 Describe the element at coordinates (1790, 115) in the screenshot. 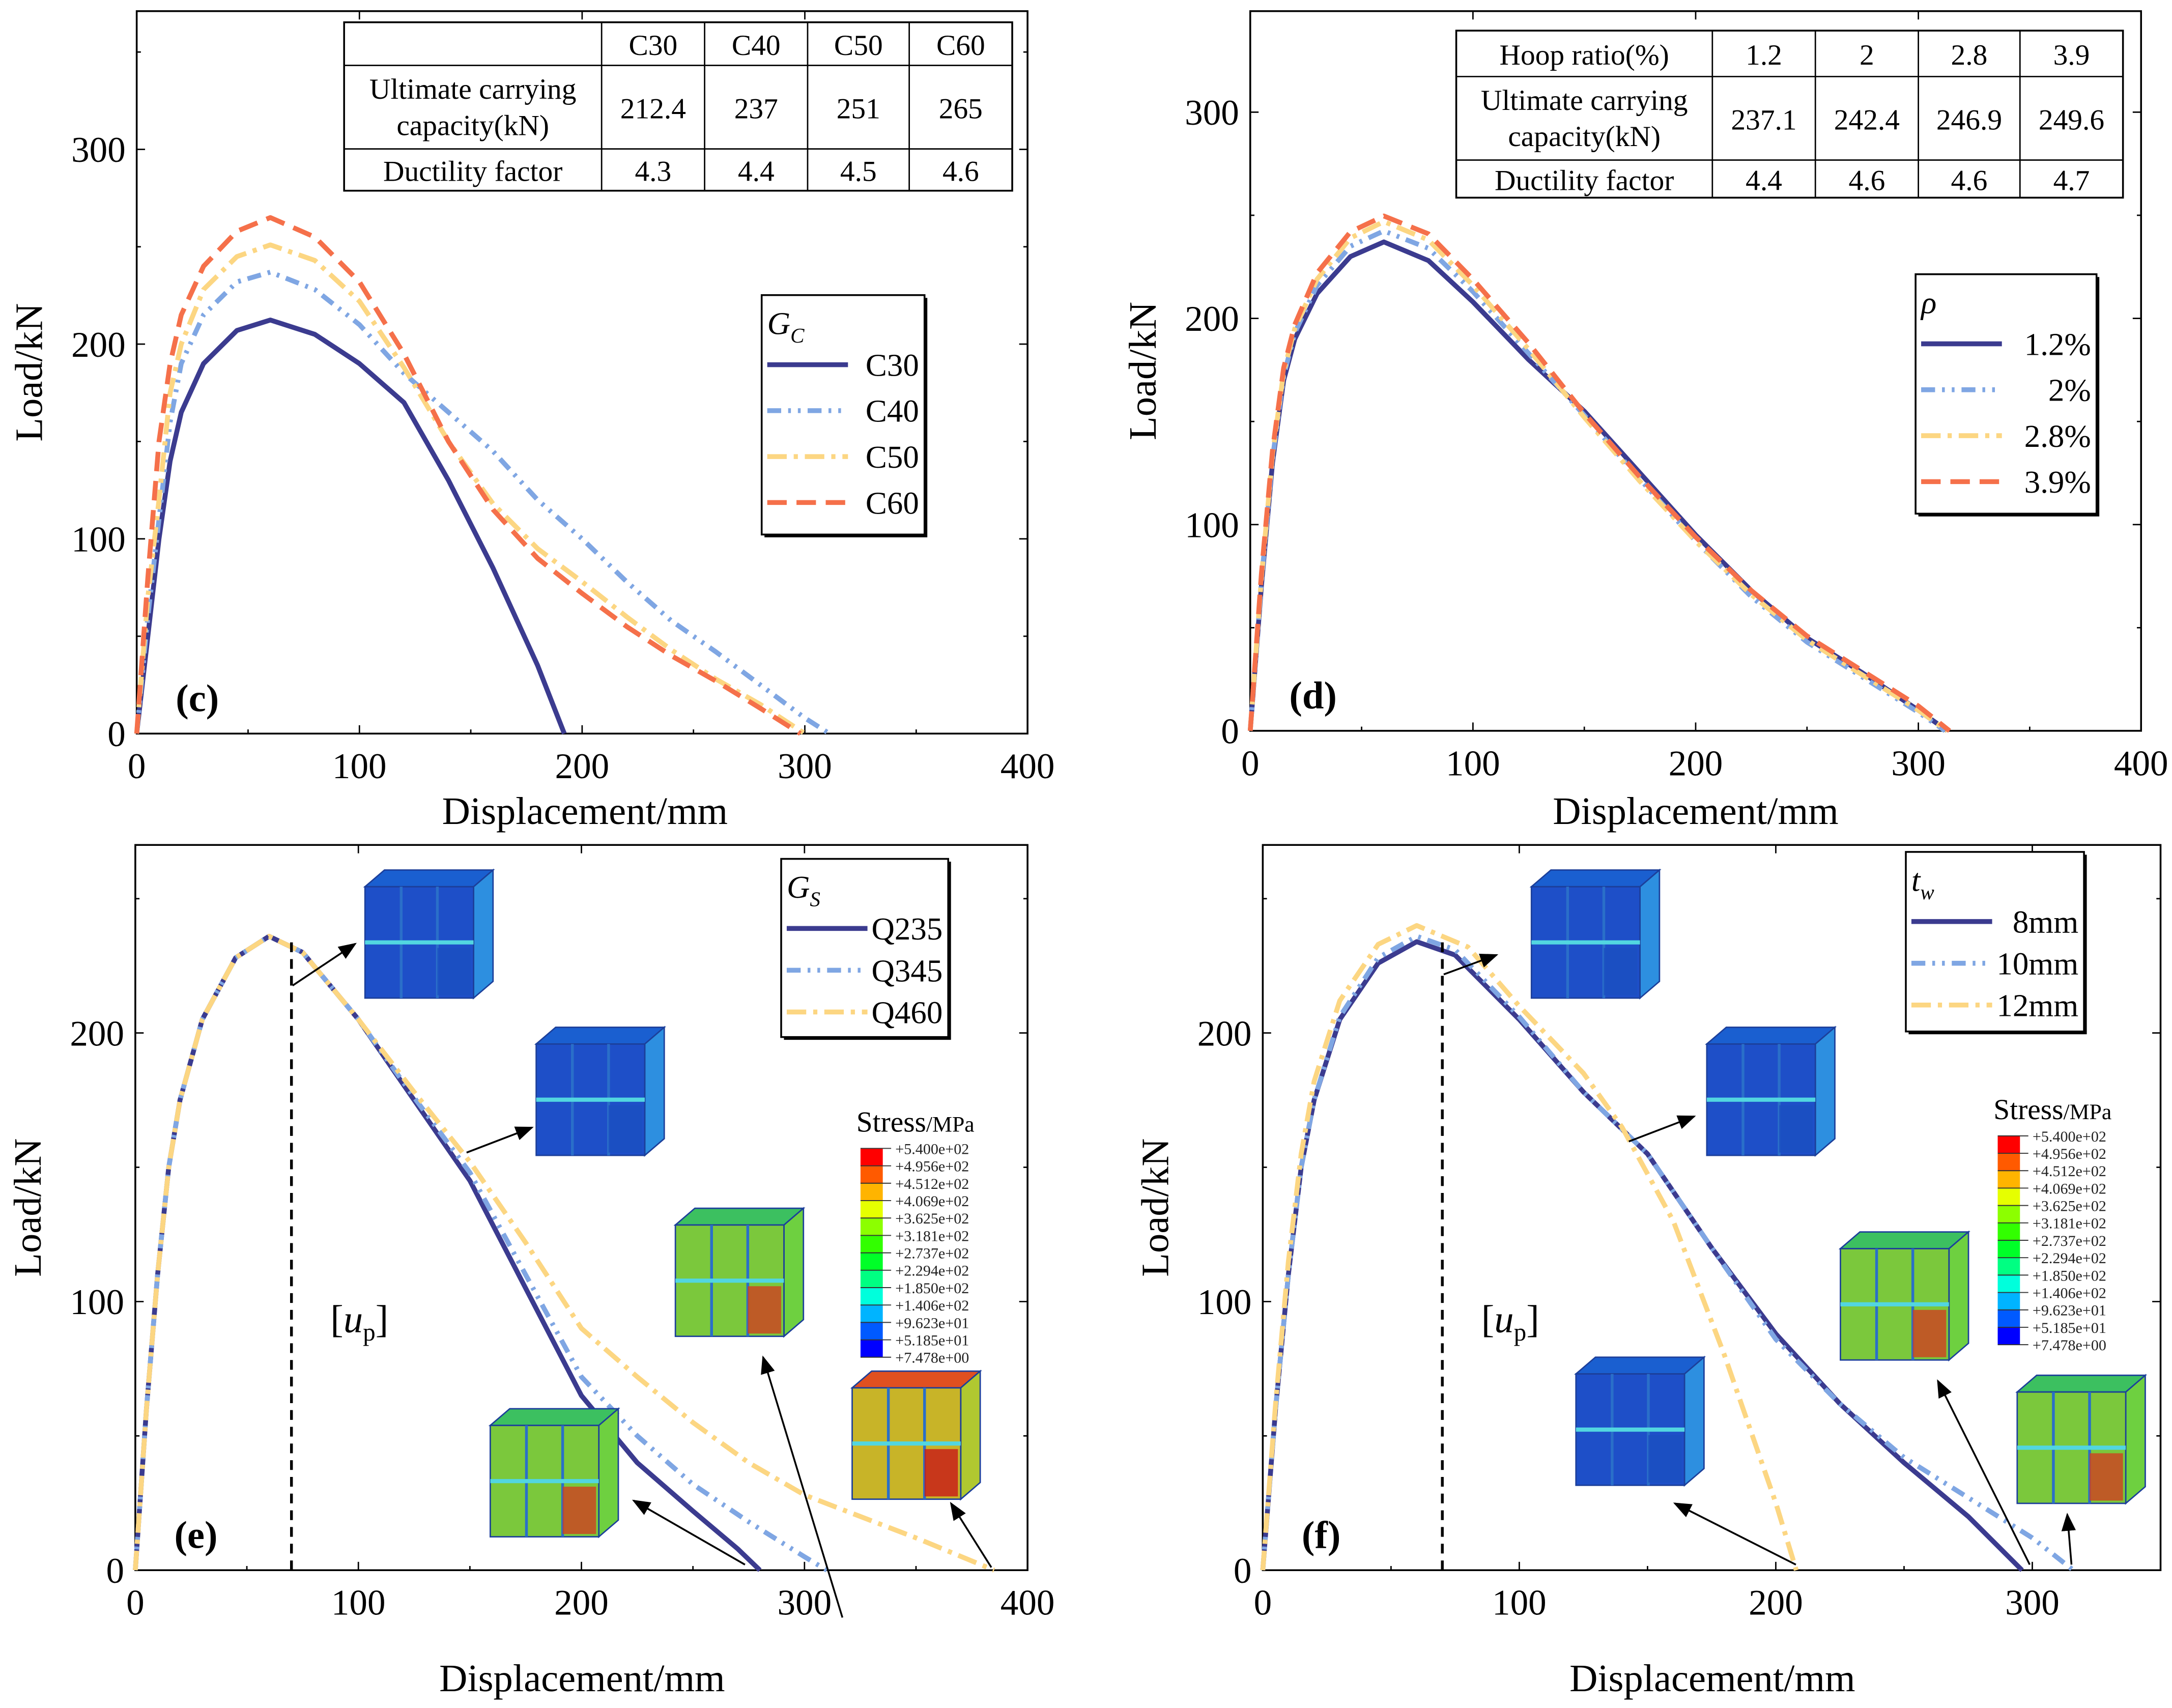

I see `table-border` at that location.